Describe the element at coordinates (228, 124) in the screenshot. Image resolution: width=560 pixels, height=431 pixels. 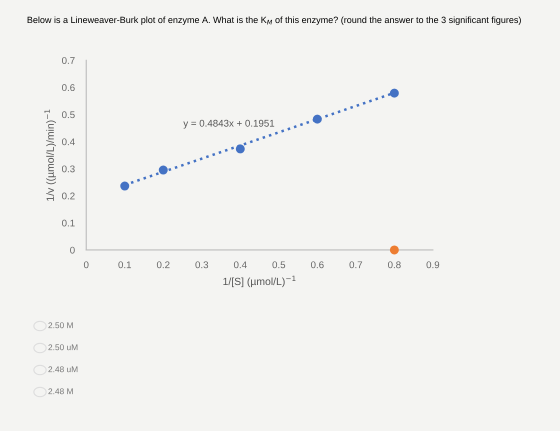
I see `annotation: y = 0.4843x + 0.1951` at that location.